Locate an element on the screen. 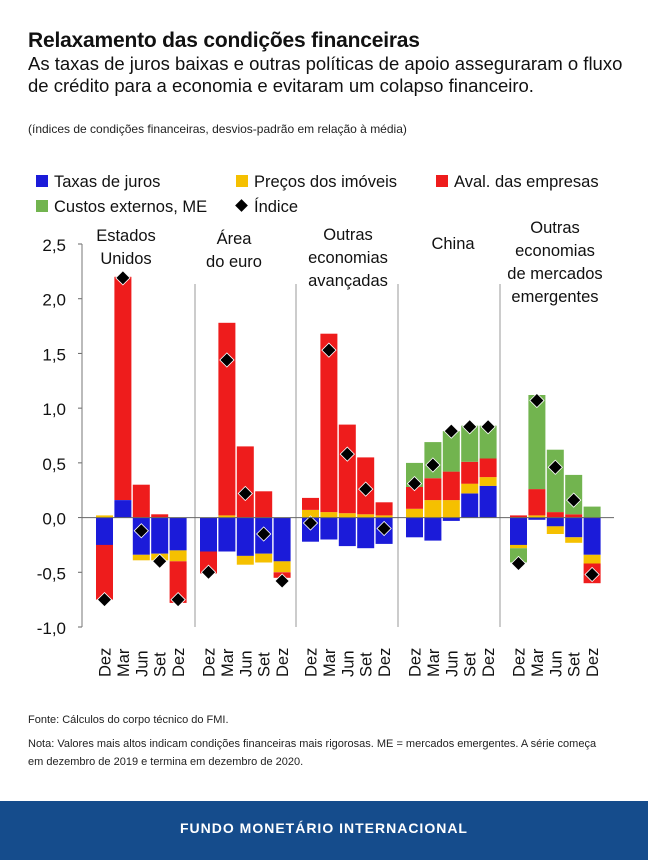 This screenshot has height=860, width=648. legend-swatch-aval is located at coordinates (442, 181).